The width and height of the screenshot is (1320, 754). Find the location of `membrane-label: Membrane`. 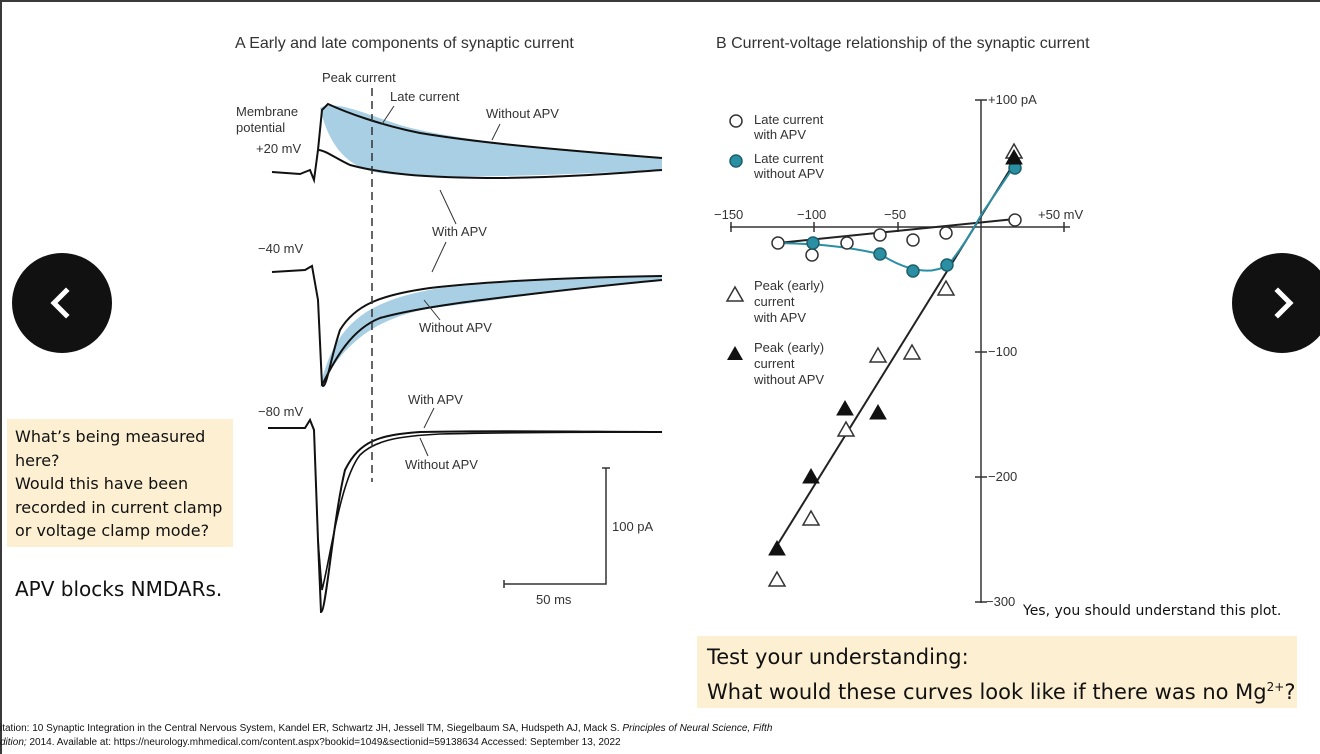

membrane-label: Membrane is located at coordinates (267, 111).